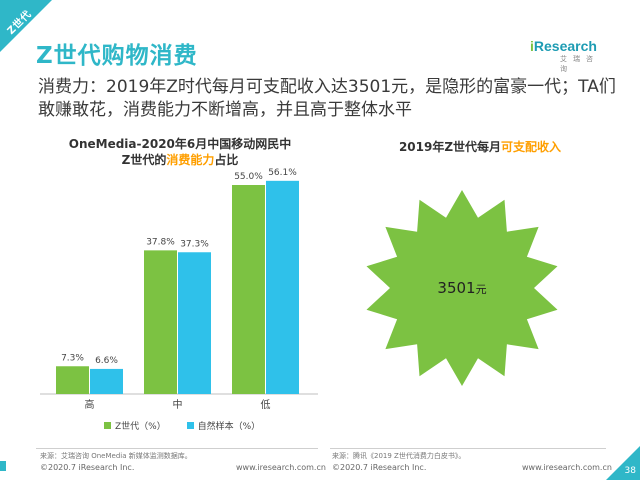 This screenshot has height=480, width=640. I want to click on data-label-z-1: 37.8%, so click(160, 242).